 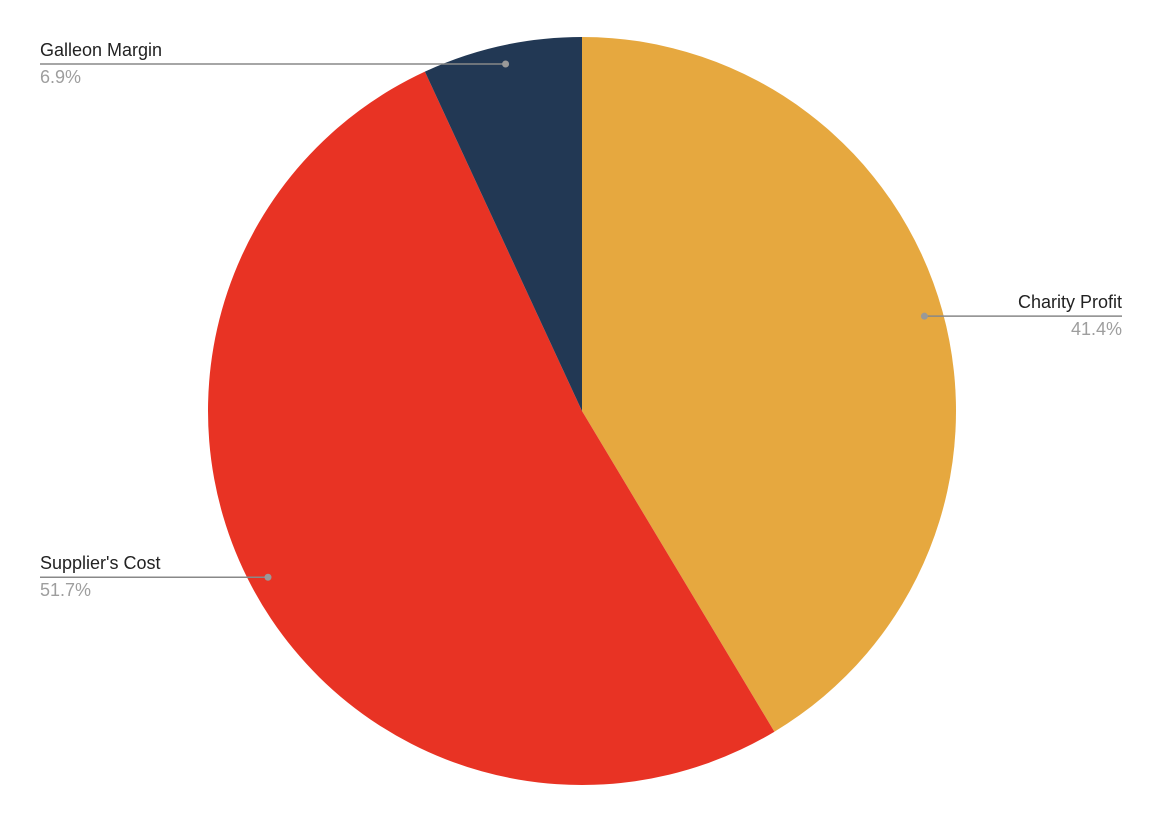 I want to click on slice-label: Supplier's Cost, so click(x=100, y=563).